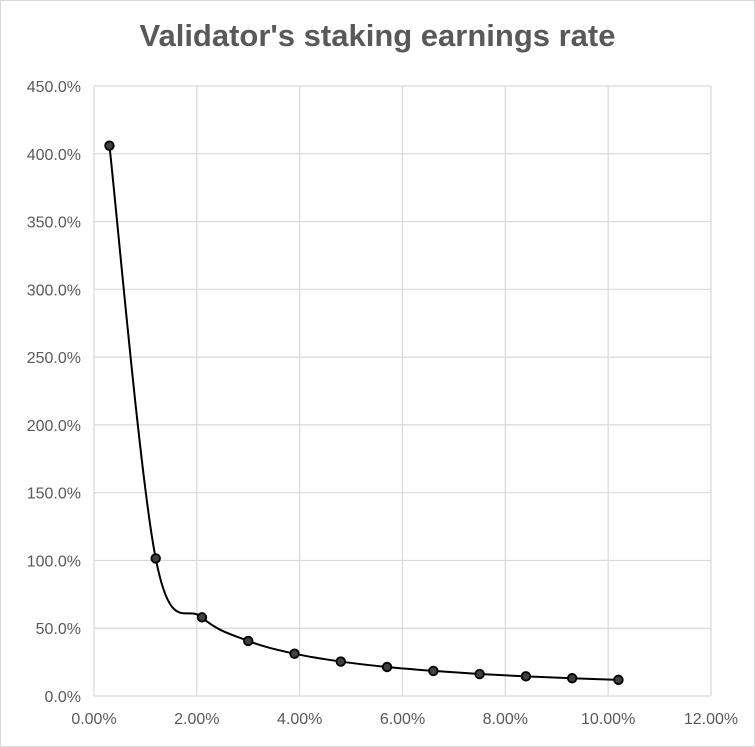  What do you see at coordinates (58, 629) in the screenshot?
I see `y-tick-label: 50.0%` at bounding box center [58, 629].